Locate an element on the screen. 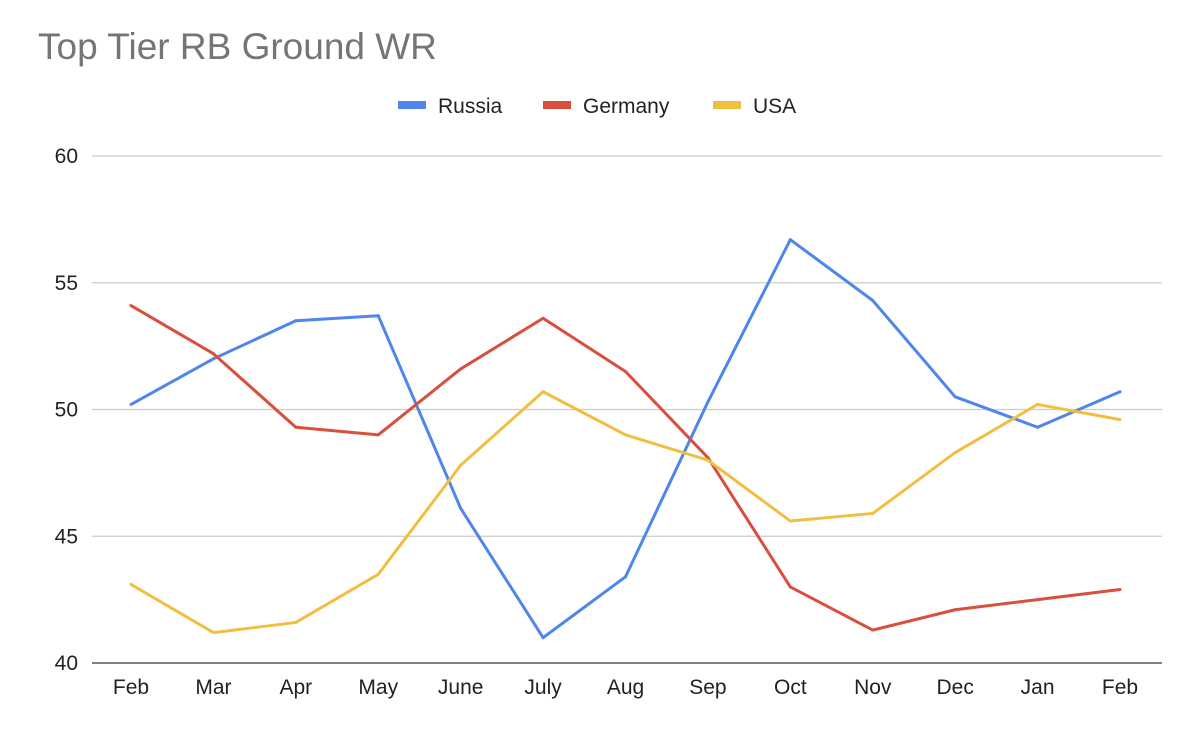 Image resolution: width=1194 pixels, height=732 pixels. x-tick-label: Dec is located at coordinates (954, 687).